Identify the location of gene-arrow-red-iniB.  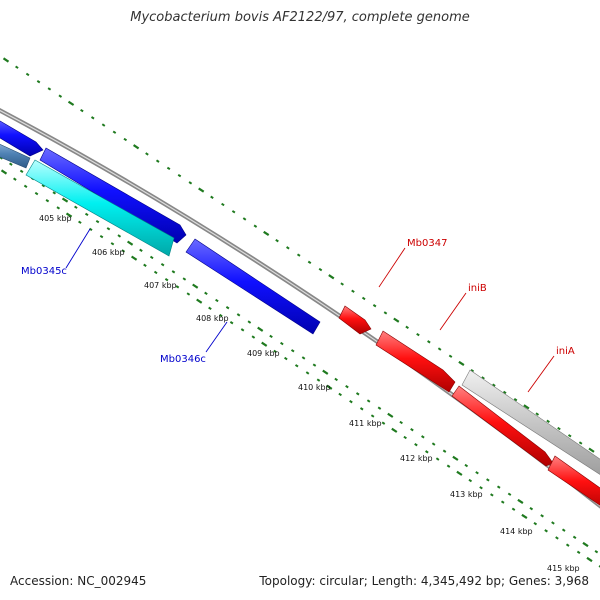
(415, 361).